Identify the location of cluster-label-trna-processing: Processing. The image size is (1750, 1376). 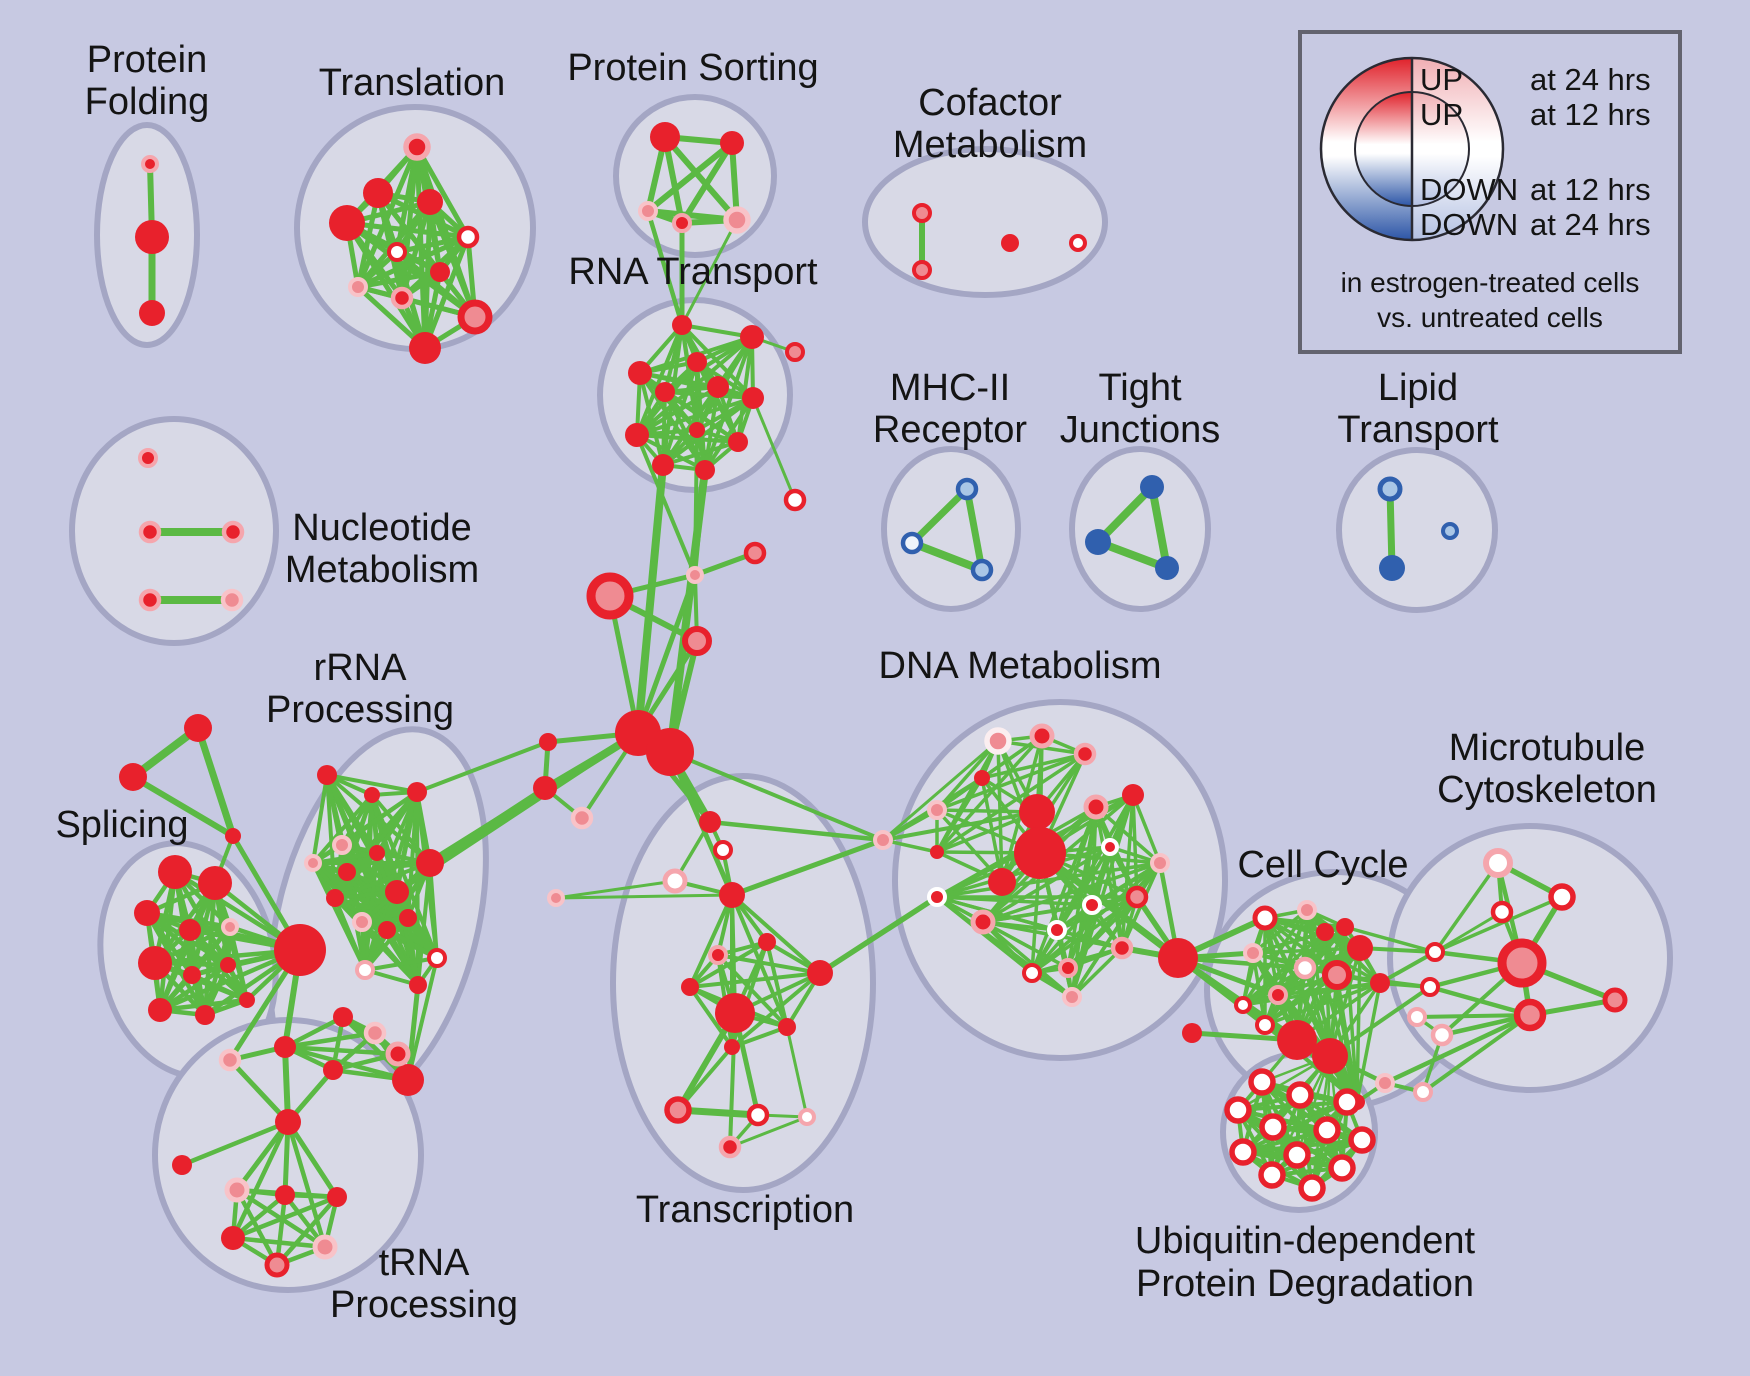
(424, 1305).